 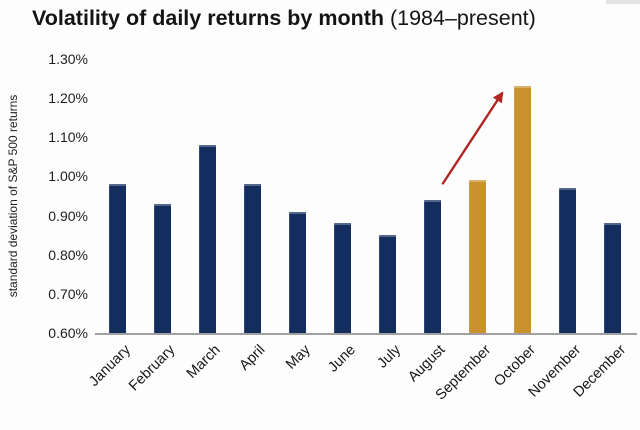 I want to click on y-tick-label-1.30: 1.30%, so click(x=68, y=59).